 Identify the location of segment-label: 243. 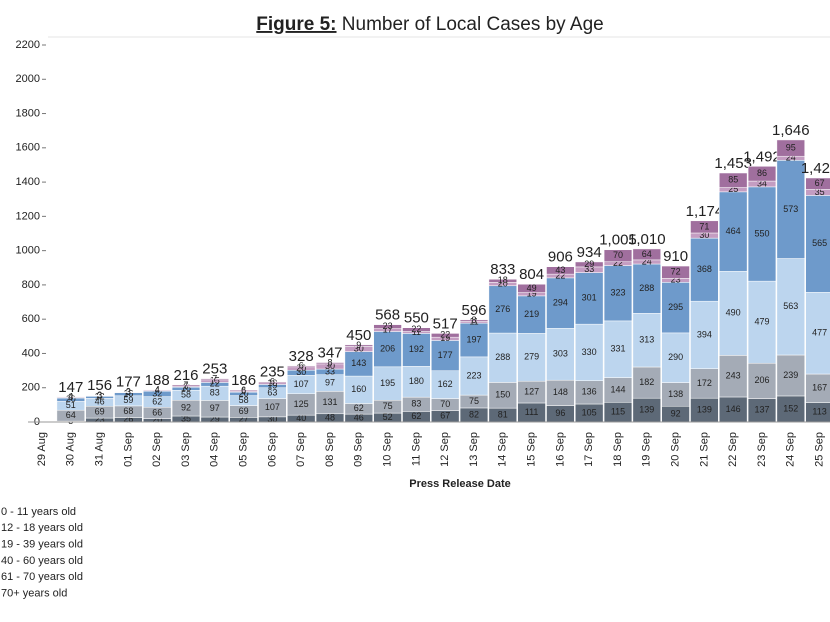
(733, 376).